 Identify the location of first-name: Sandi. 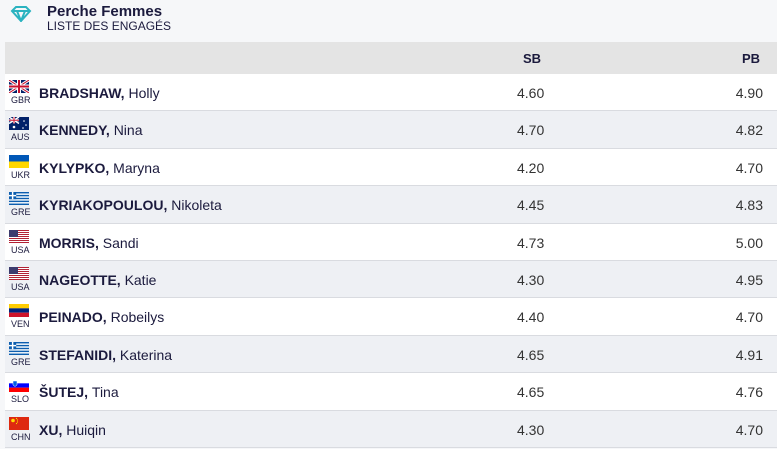
(120, 242).